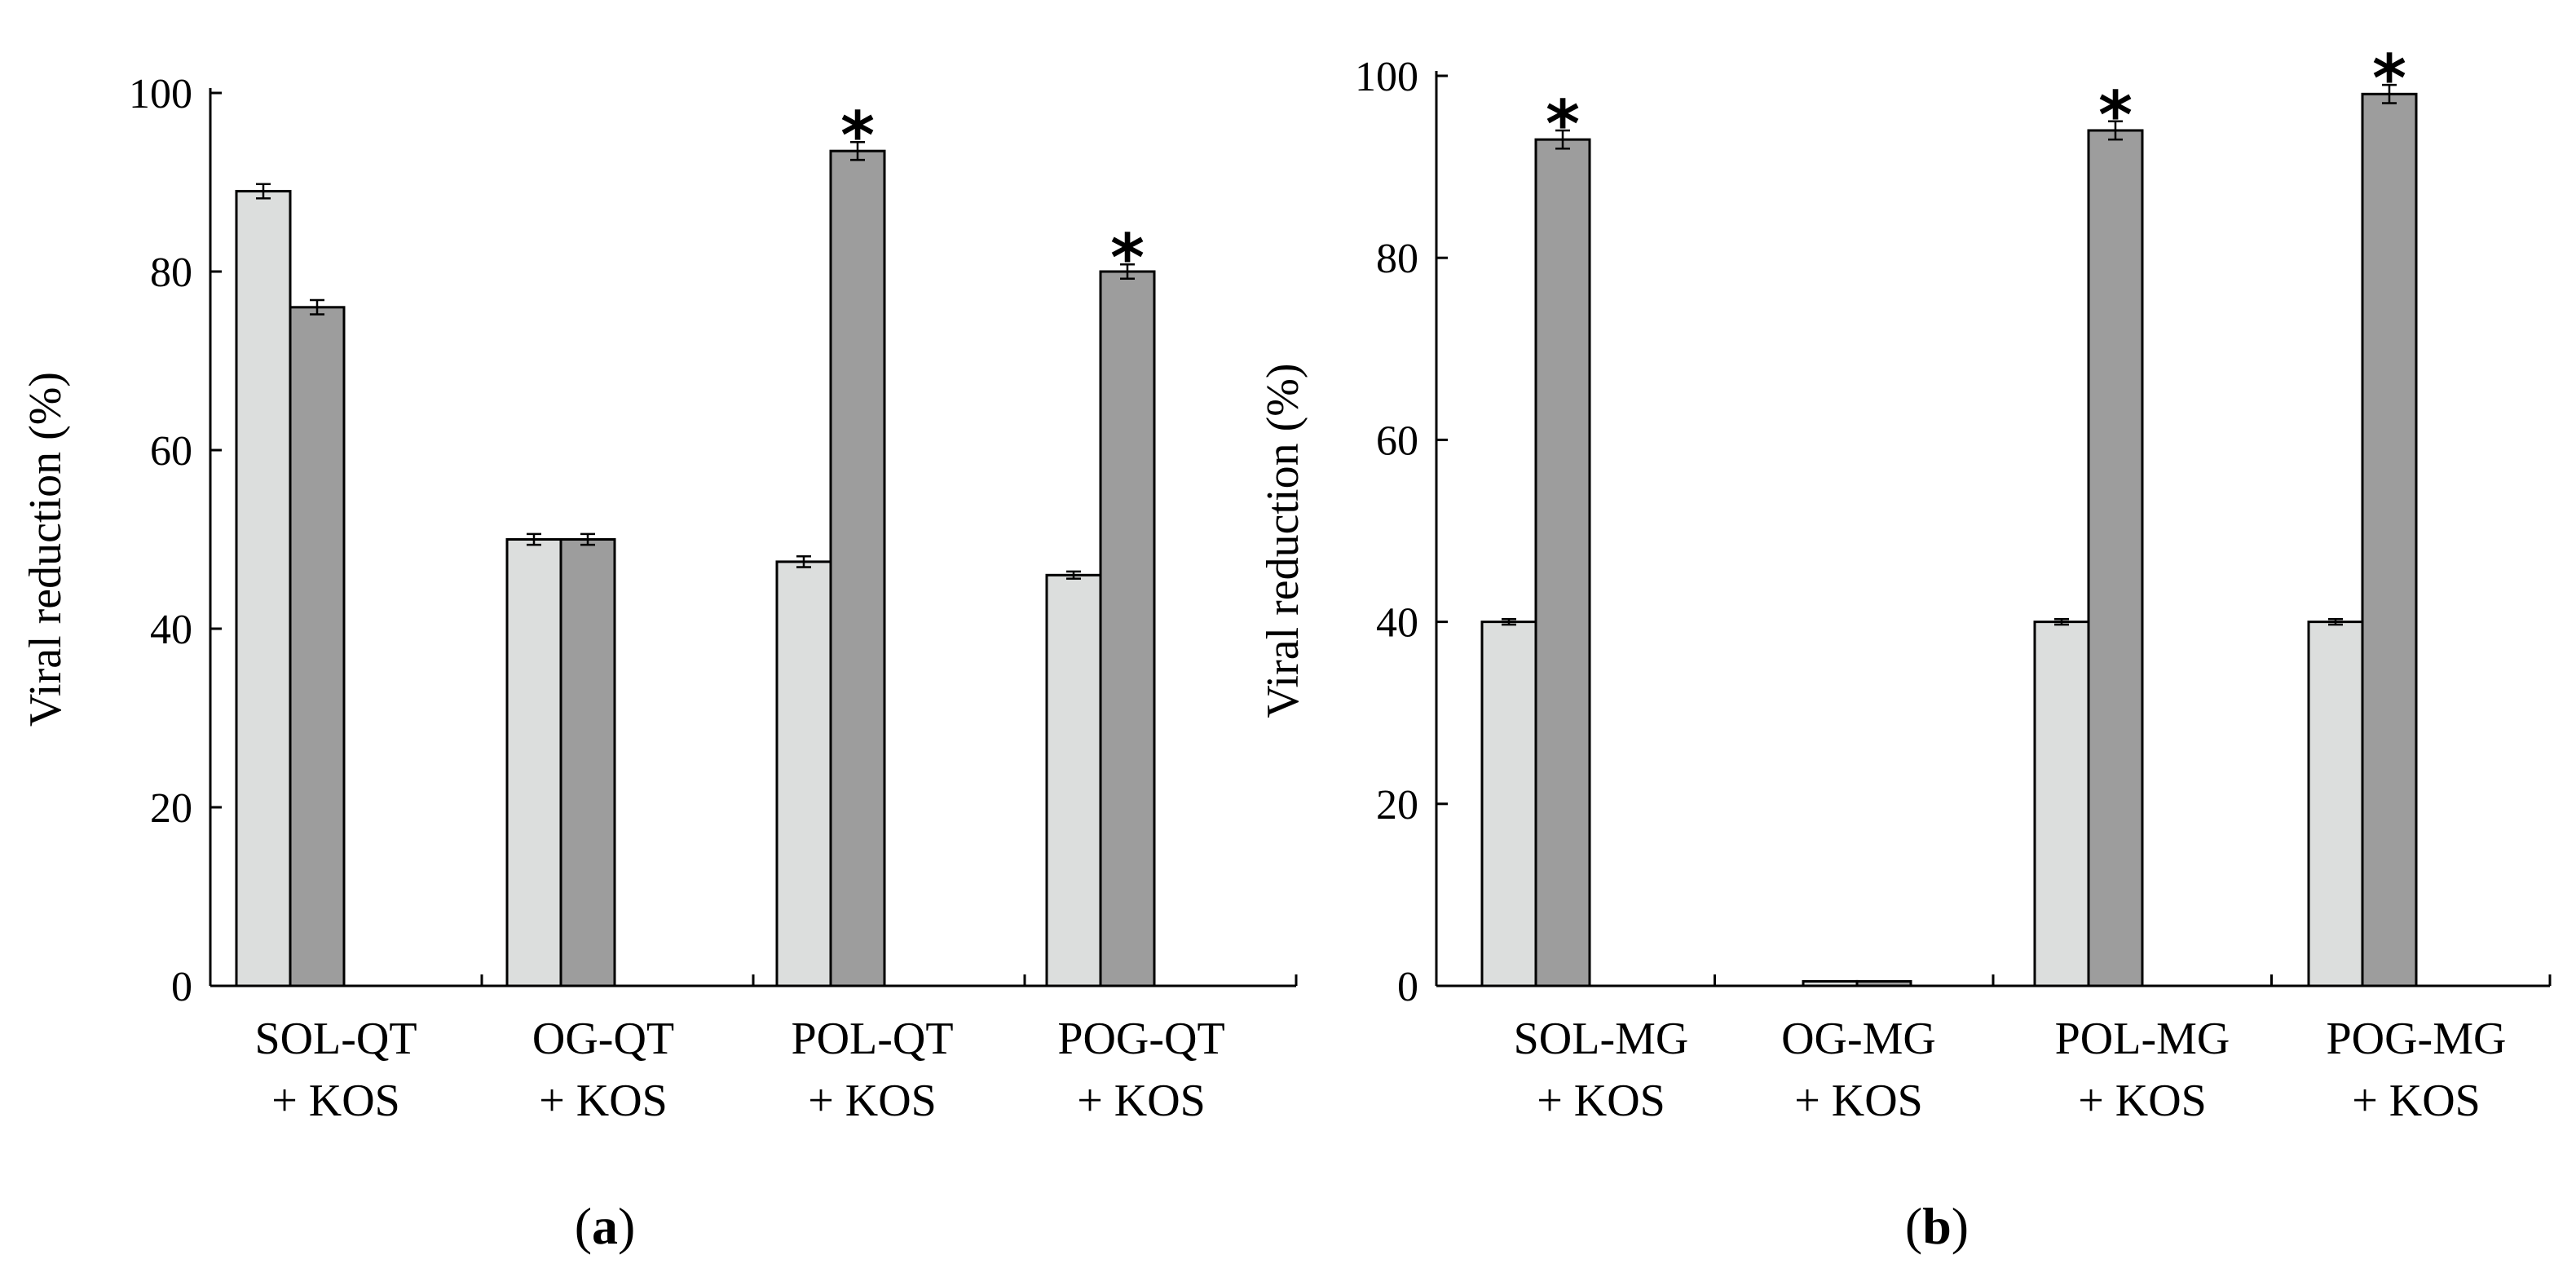 The height and width of the screenshot is (1268, 2576). What do you see at coordinates (1858, 1039) in the screenshot?
I see `category-label: OG-MG` at bounding box center [1858, 1039].